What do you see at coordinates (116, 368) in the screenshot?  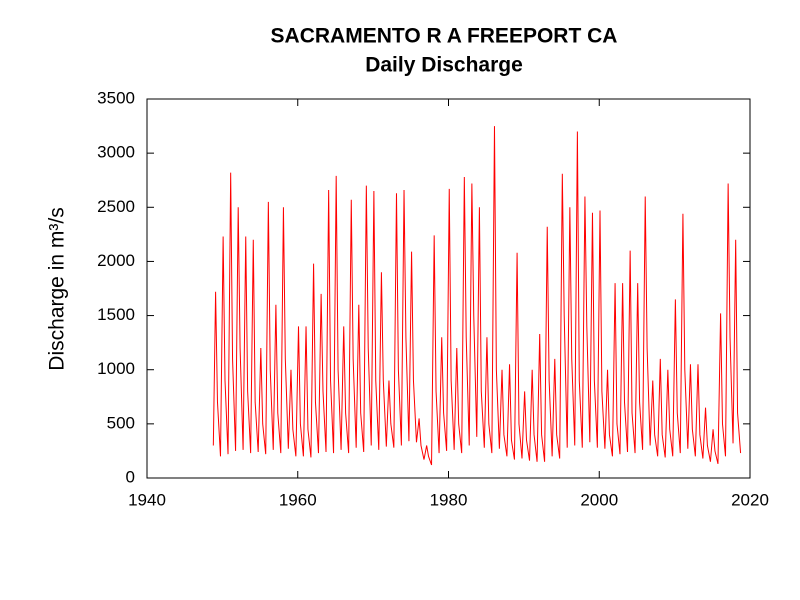 I see `y-tick-label: 1000` at bounding box center [116, 368].